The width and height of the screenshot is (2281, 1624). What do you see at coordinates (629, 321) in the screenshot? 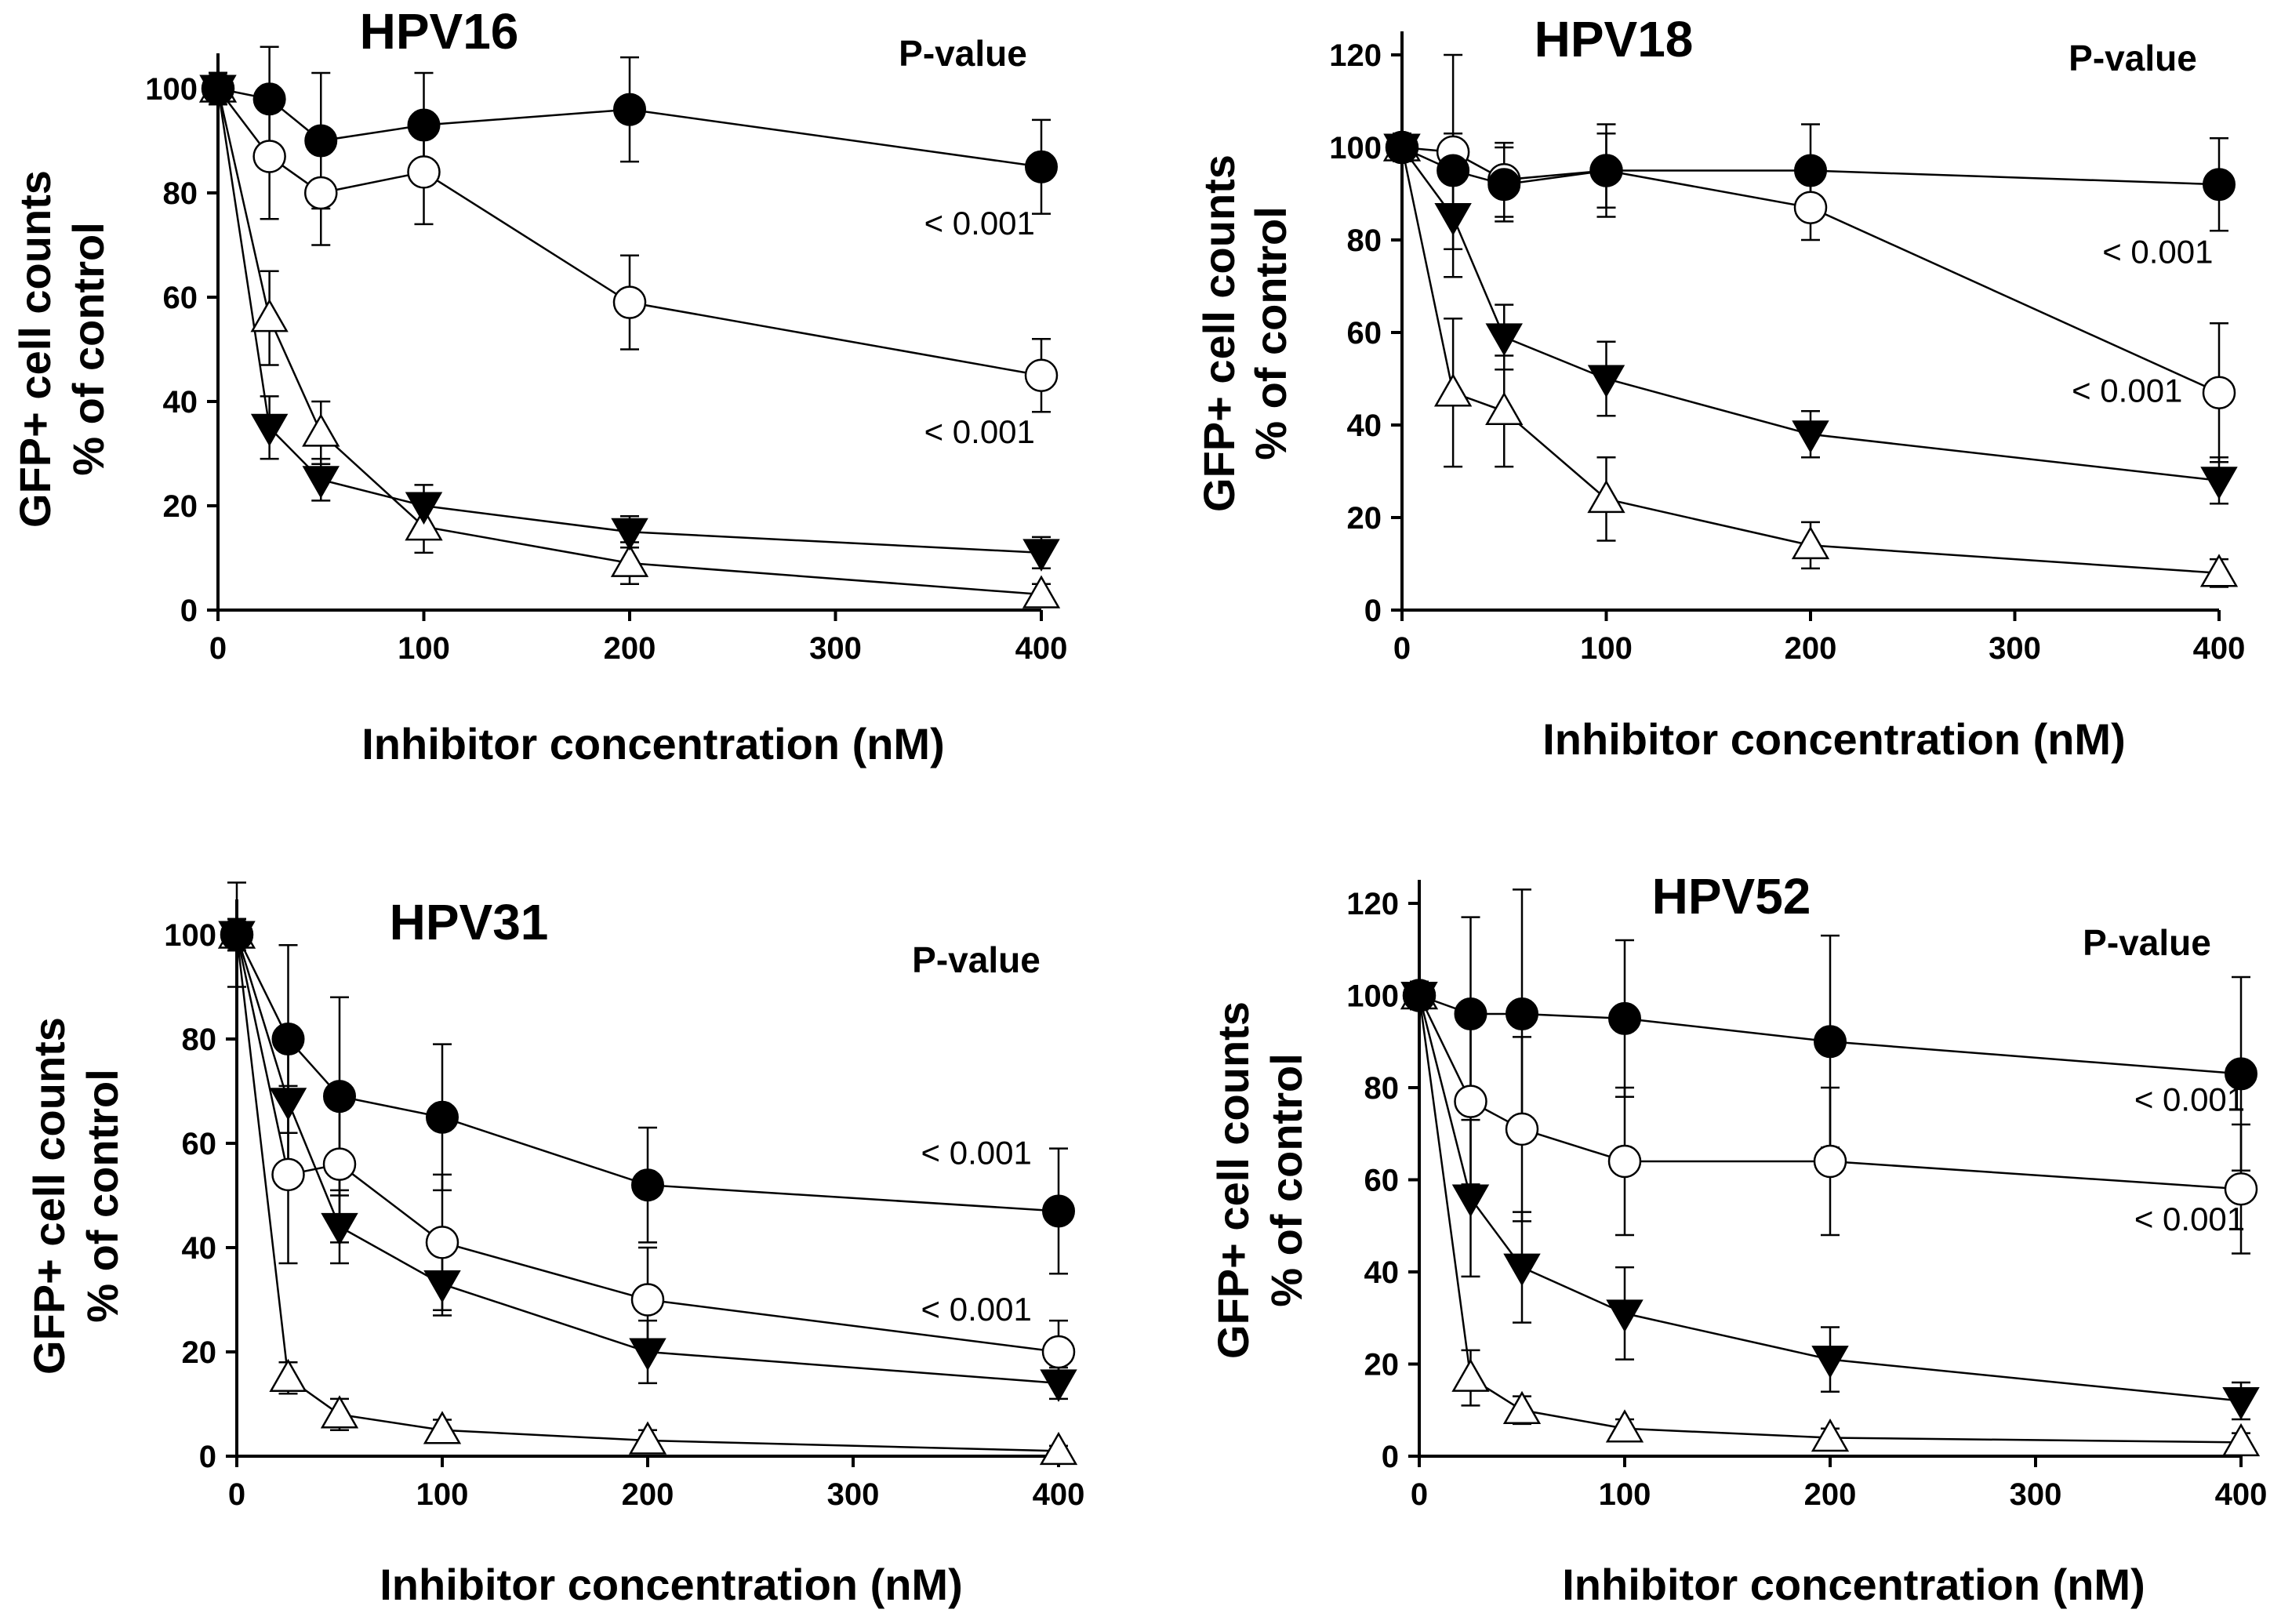
I see `series-line-filled-triangle-down` at bounding box center [629, 321].